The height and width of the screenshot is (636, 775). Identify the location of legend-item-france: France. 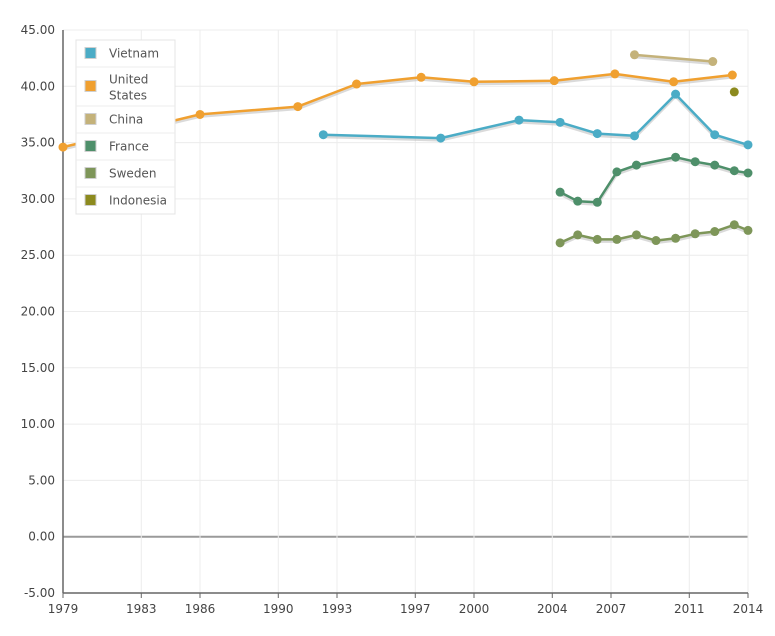
(125, 143).